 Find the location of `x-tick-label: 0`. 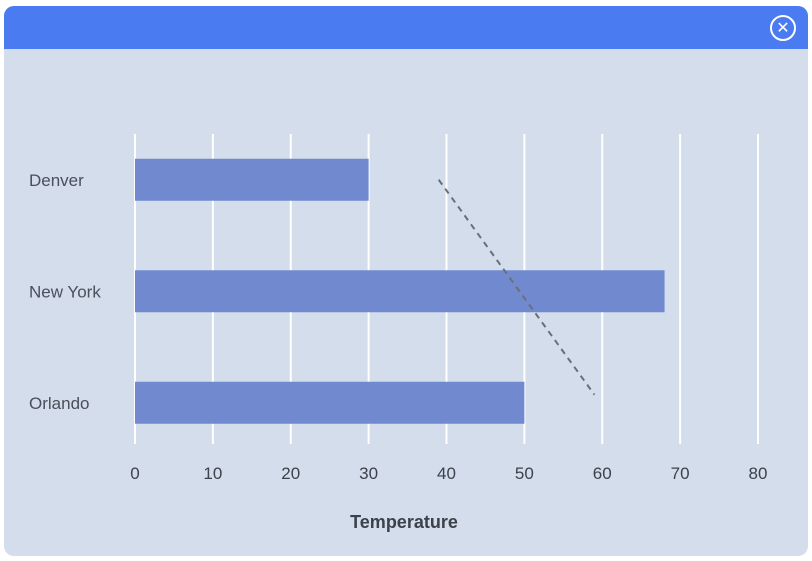

x-tick-label: 0 is located at coordinates (134, 473).